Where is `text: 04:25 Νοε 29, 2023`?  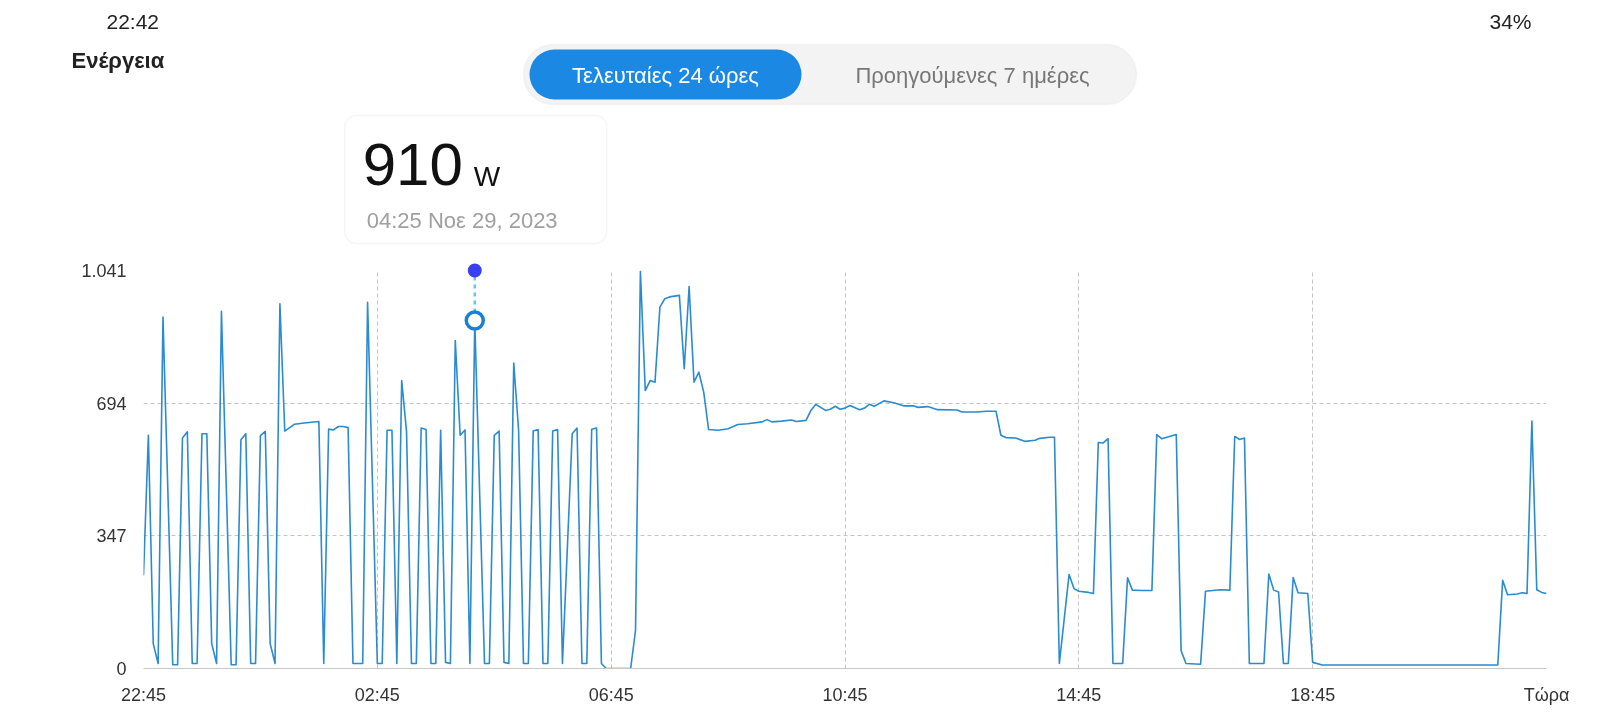
text: 04:25 Νοε 29, 2023 is located at coordinates (462, 220).